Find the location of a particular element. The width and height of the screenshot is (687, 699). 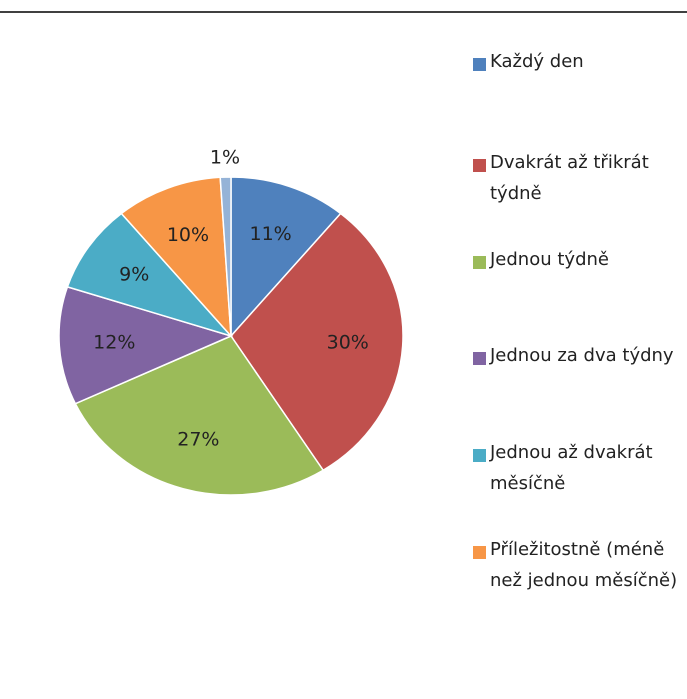

data-label: 10% is located at coordinates (188, 235).